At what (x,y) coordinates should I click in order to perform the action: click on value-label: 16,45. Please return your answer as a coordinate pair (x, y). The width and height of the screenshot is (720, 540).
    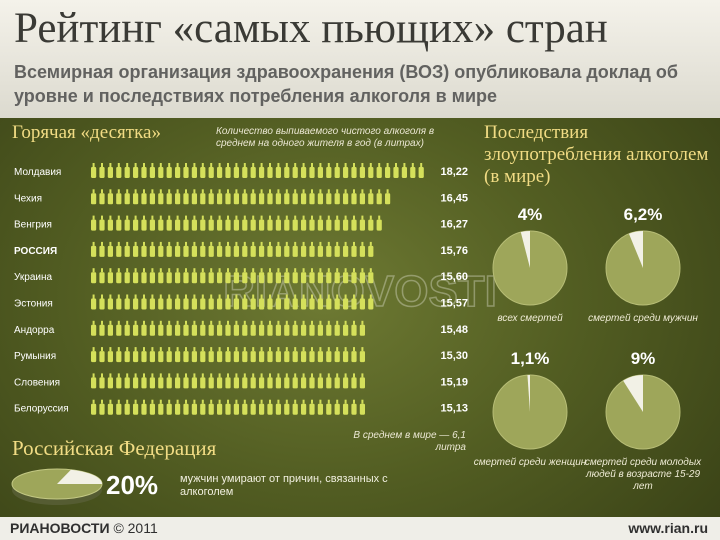
    Looking at the image, I should click on (454, 198).